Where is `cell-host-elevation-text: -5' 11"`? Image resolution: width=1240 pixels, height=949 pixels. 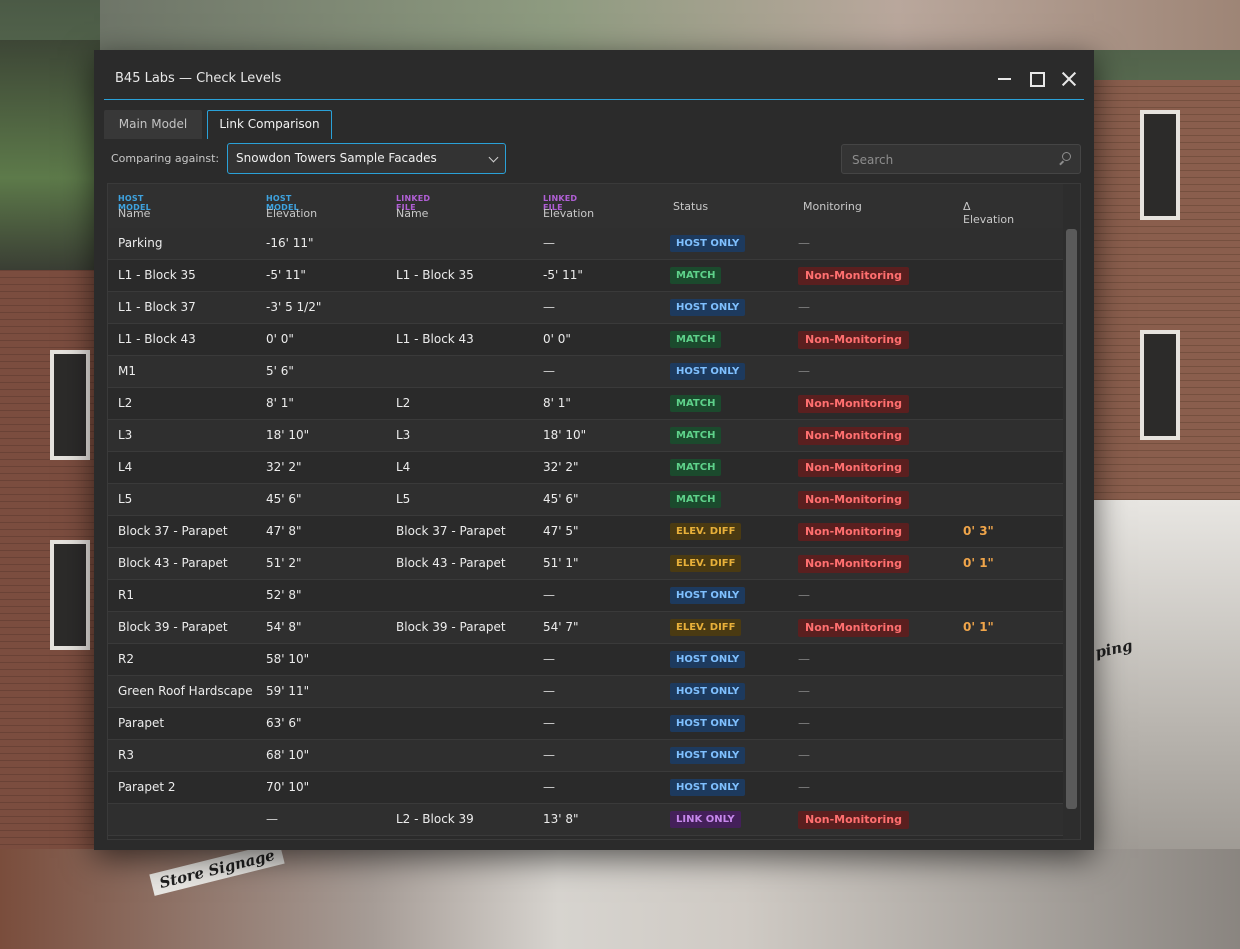
cell-host-elevation-text: -5' 11" is located at coordinates (286, 275).